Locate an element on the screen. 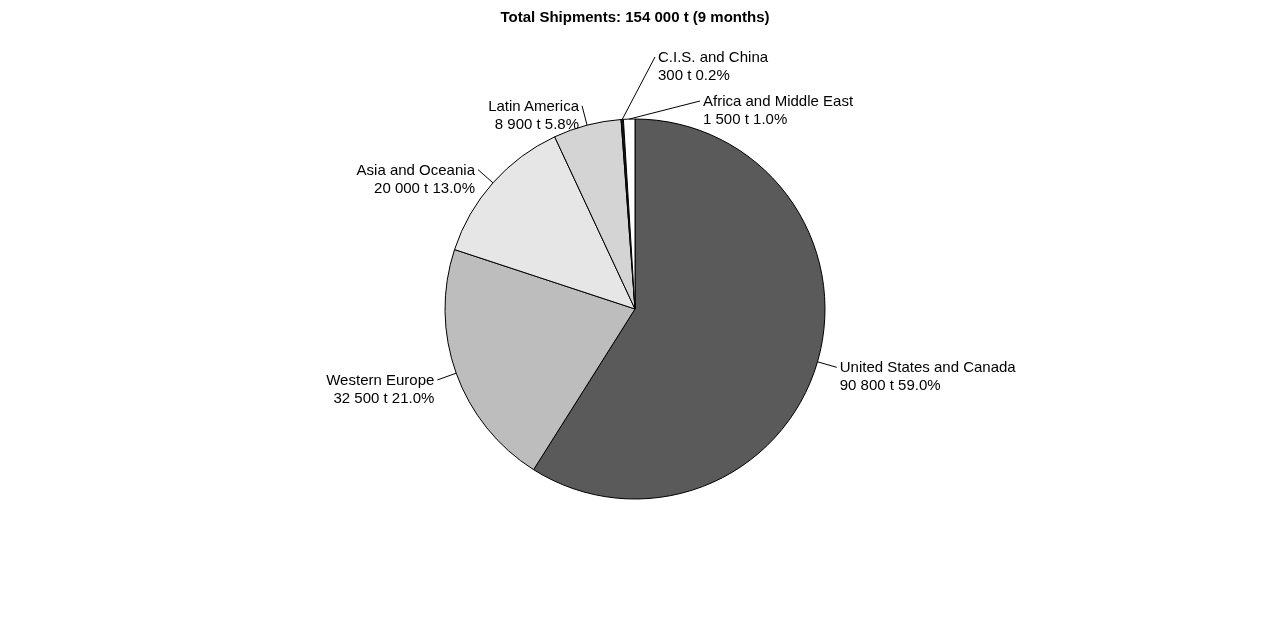 This screenshot has height=642, width=1270. data-label: 8 900 t 5.8% is located at coordinates (537, 123).